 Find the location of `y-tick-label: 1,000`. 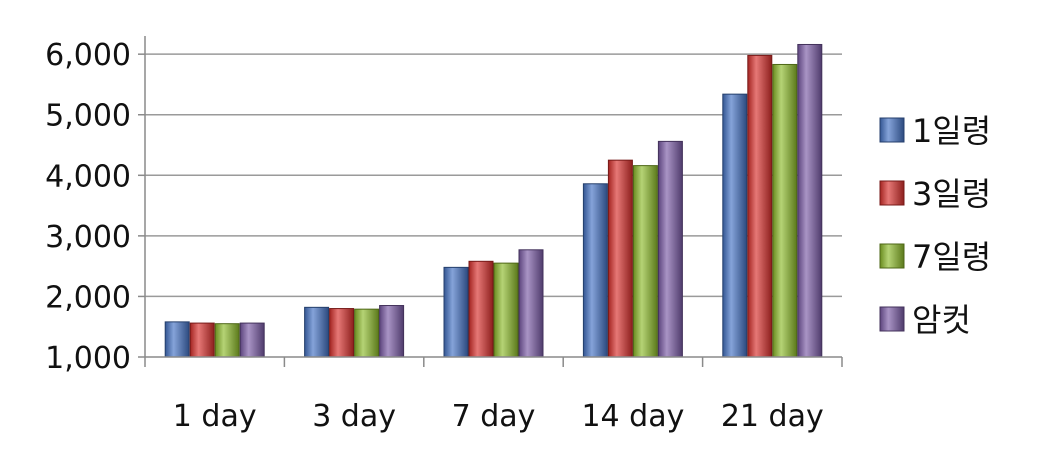

y-tick-label: 1,000 is located at coordinates (88, 358).